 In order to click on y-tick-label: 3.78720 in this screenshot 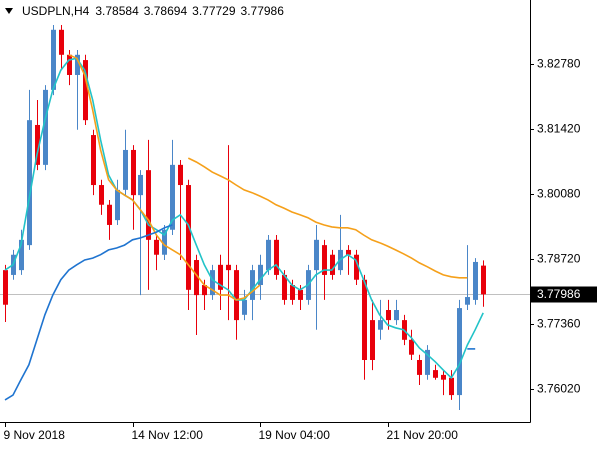, I will do `click(559, 259)`.